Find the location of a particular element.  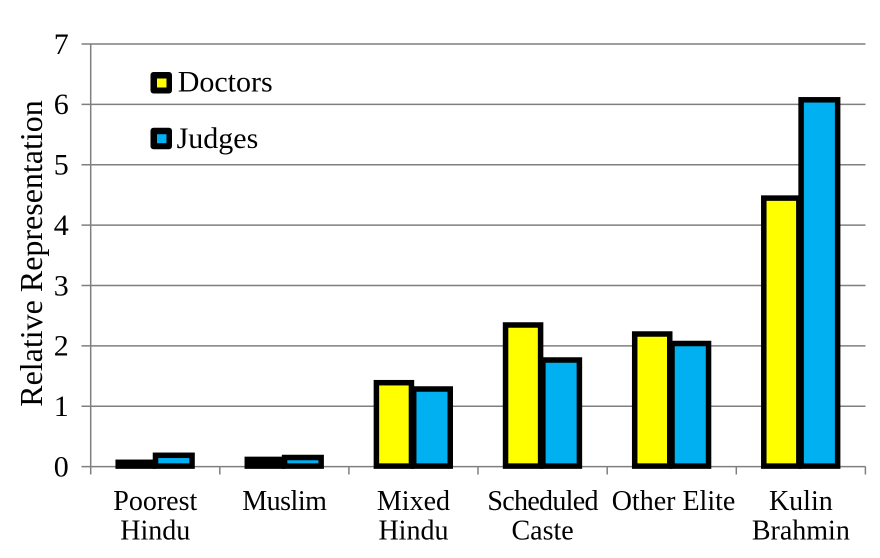

svg-text: Muslim is located at coordinates (284, 501).